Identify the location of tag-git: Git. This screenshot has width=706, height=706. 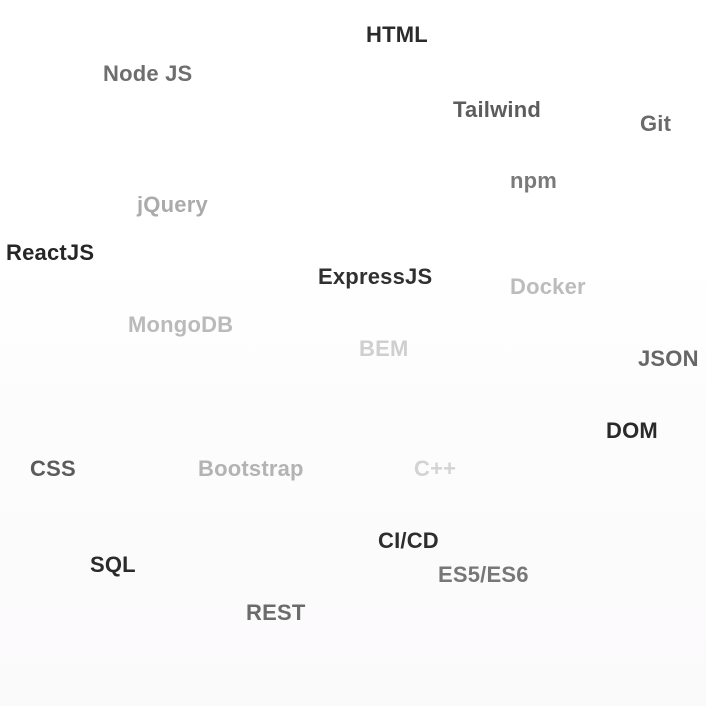
(656, 123).